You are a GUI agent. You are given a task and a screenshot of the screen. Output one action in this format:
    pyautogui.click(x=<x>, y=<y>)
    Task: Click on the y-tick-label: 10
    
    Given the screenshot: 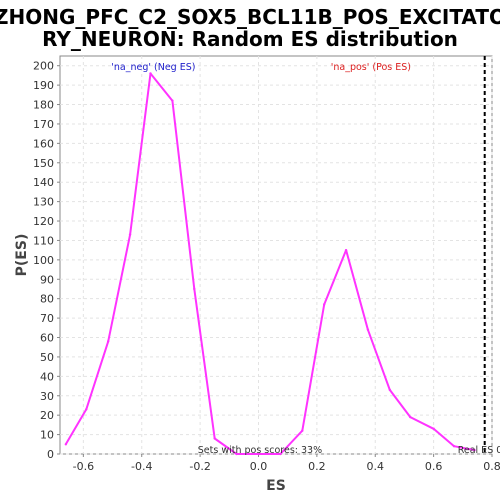 What is the action you would take?
    pyautogui.click(x=47, y=435)
    